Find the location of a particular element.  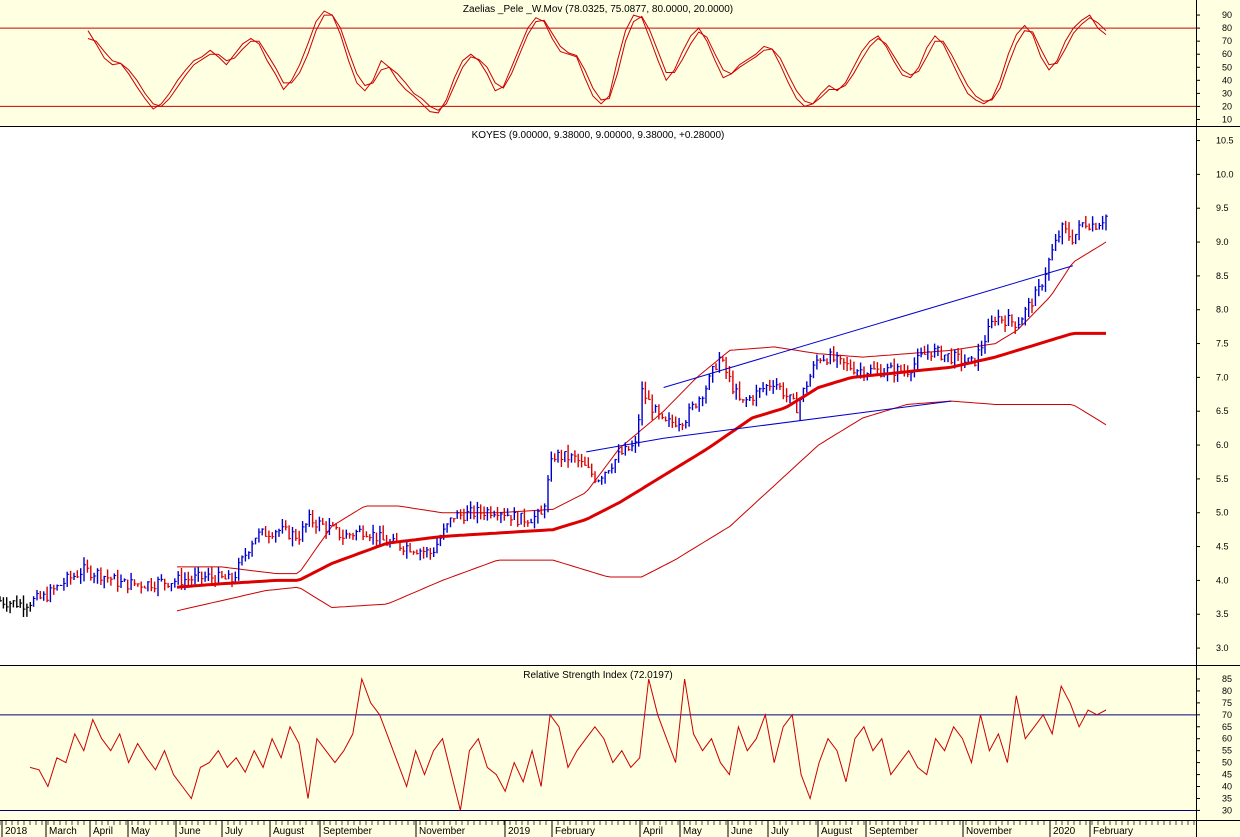

rsi-ytick-label: 85 is located at coordinates (1227, 679).